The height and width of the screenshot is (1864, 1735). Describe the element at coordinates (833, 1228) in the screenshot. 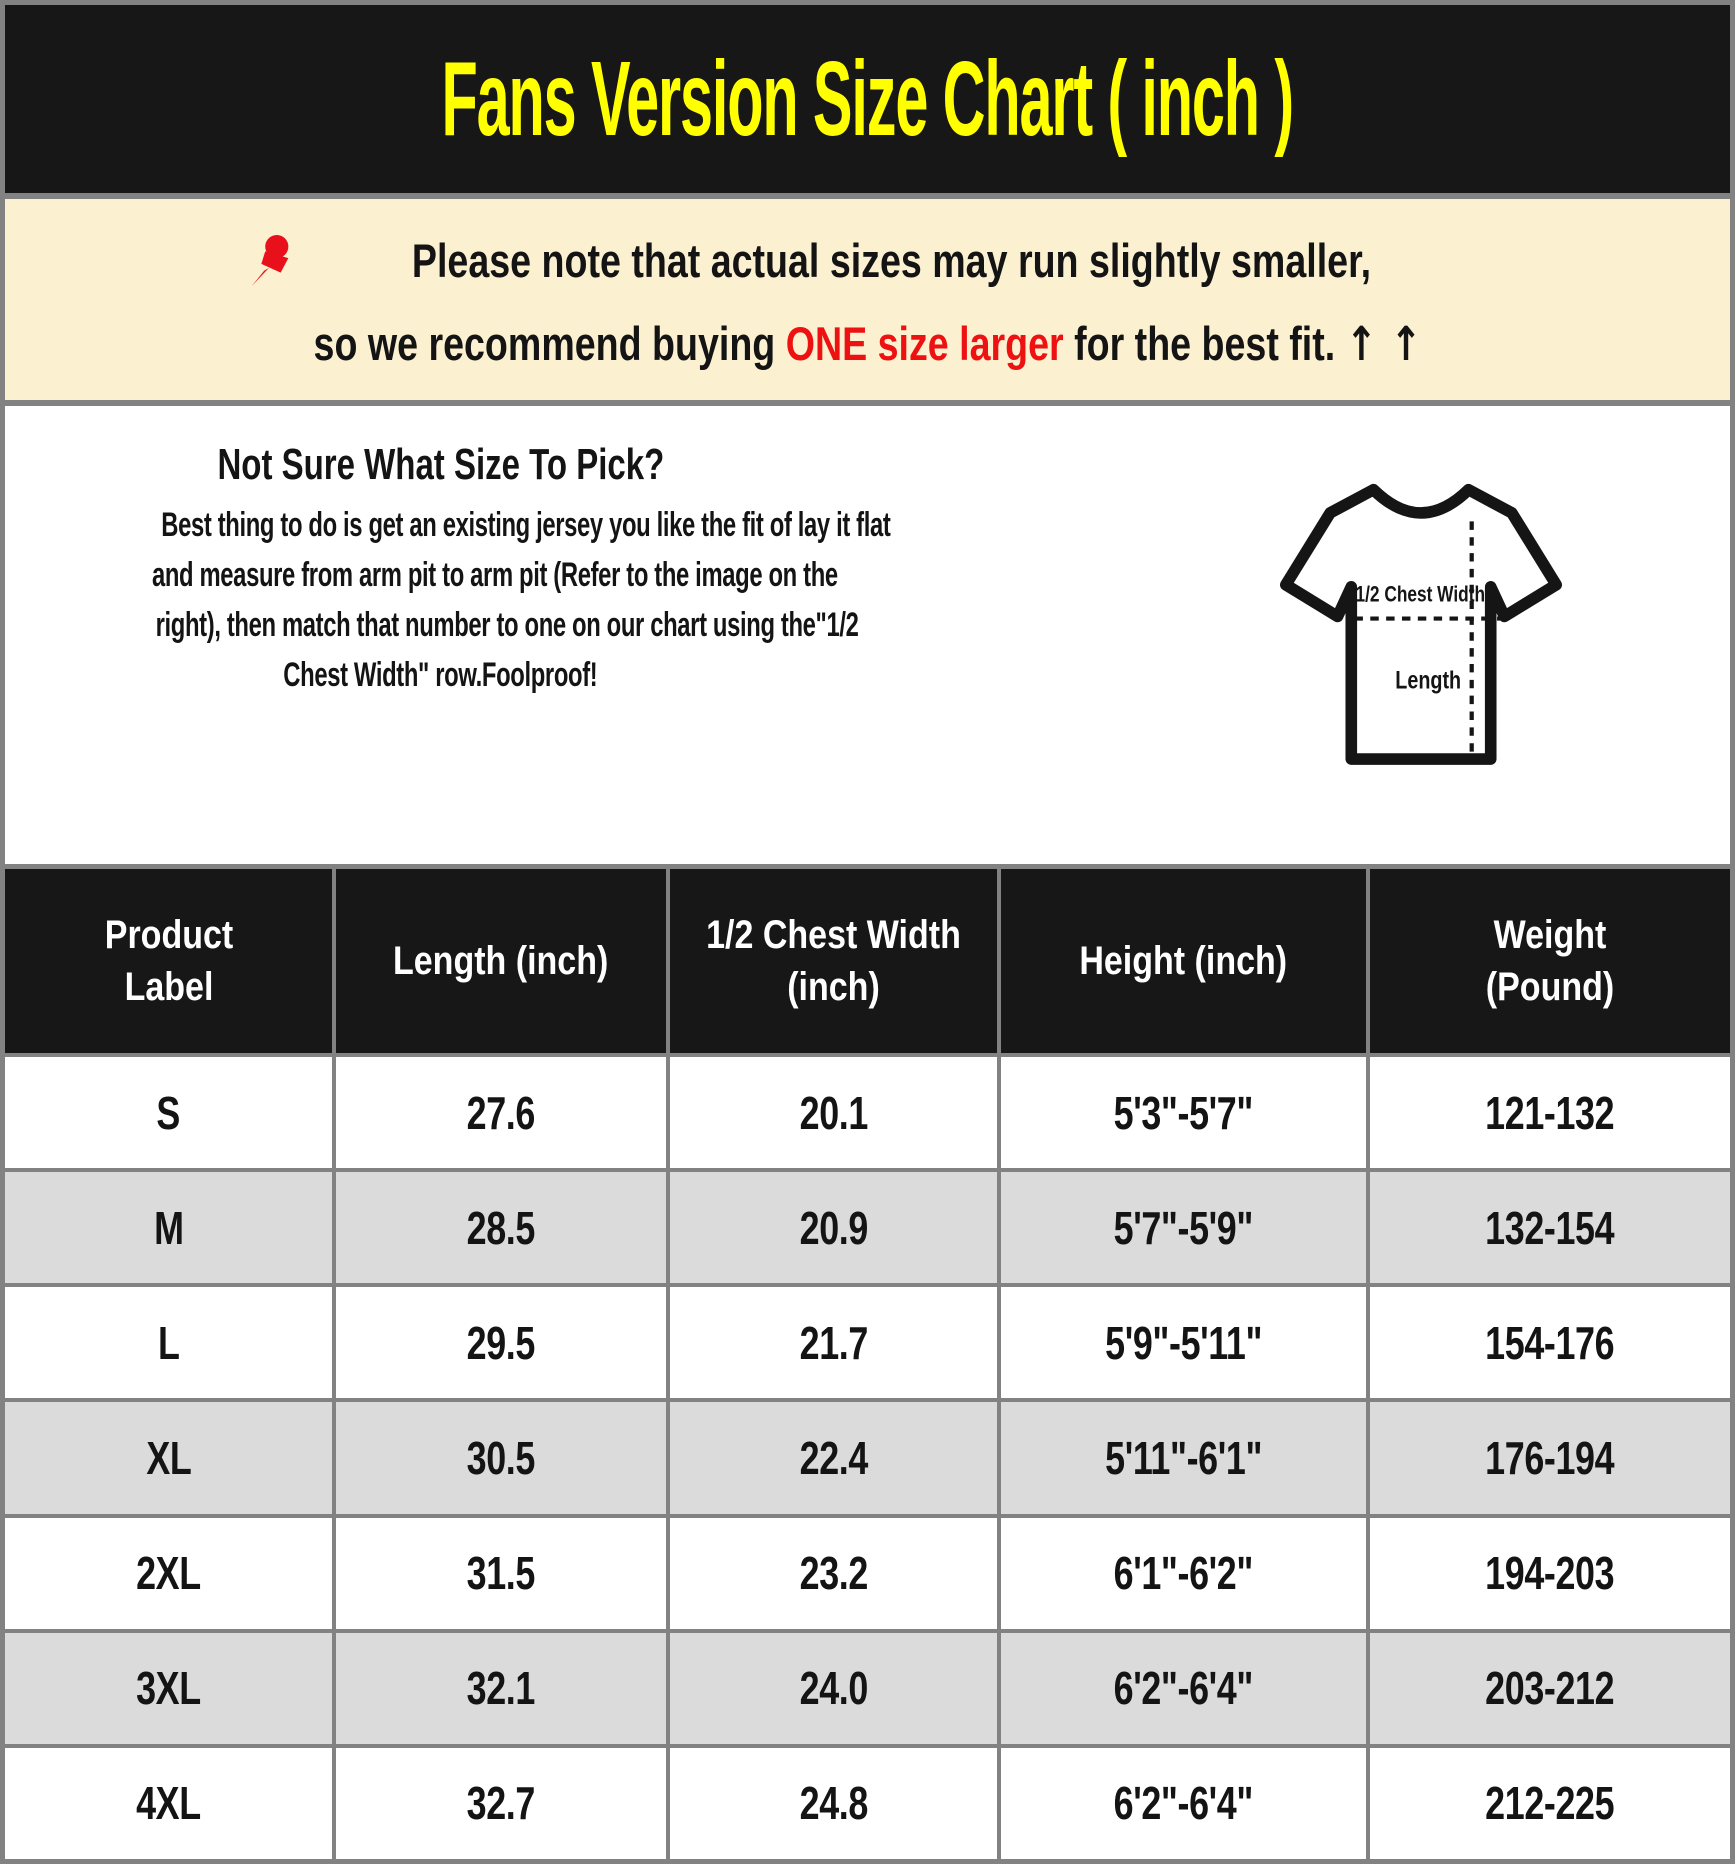

I see `size-cell: 20.9` at that location.